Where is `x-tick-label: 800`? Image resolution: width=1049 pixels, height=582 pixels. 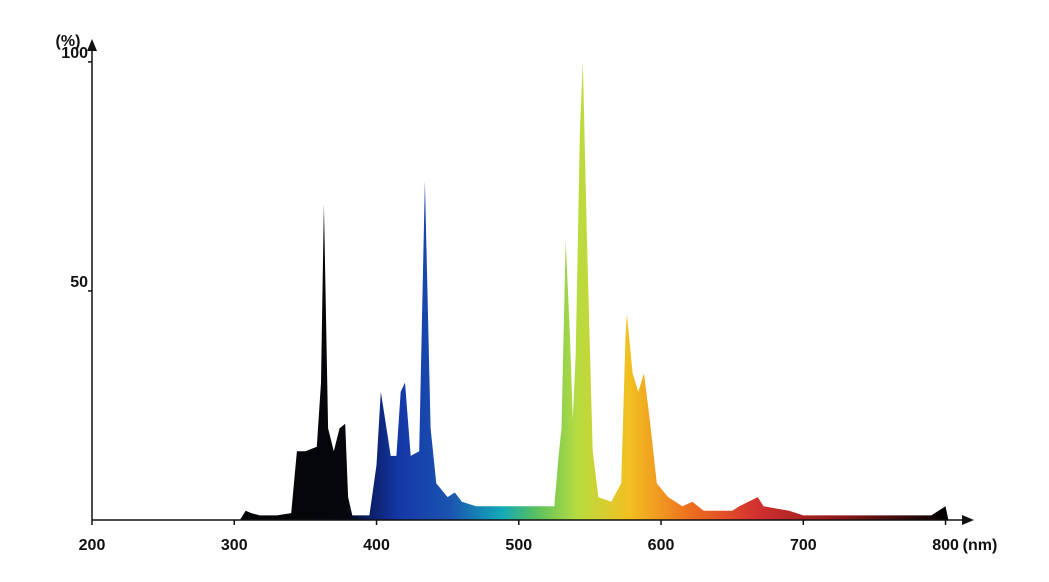 x-tick-label: 800 is located at coordinates (945, 545).